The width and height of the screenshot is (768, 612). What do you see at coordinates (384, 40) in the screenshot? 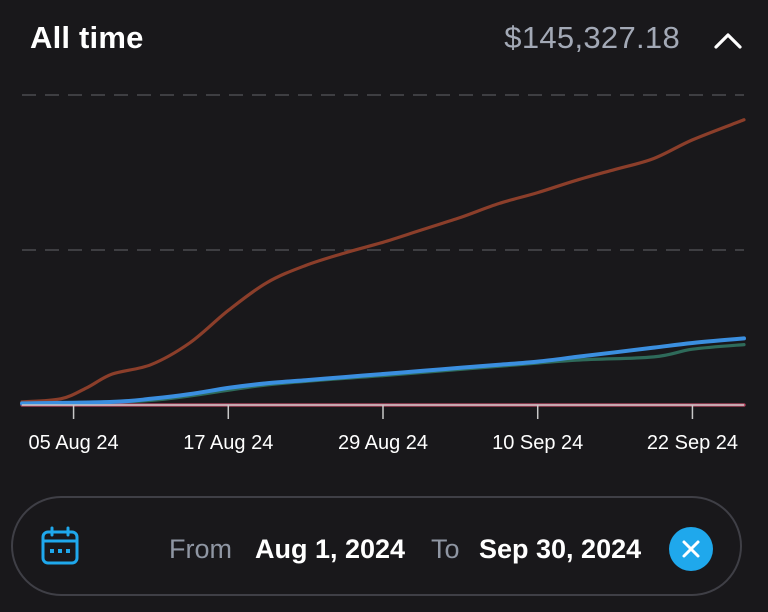
I see `chart-header: All time $145,327.18` at bounding box center [384, 40].